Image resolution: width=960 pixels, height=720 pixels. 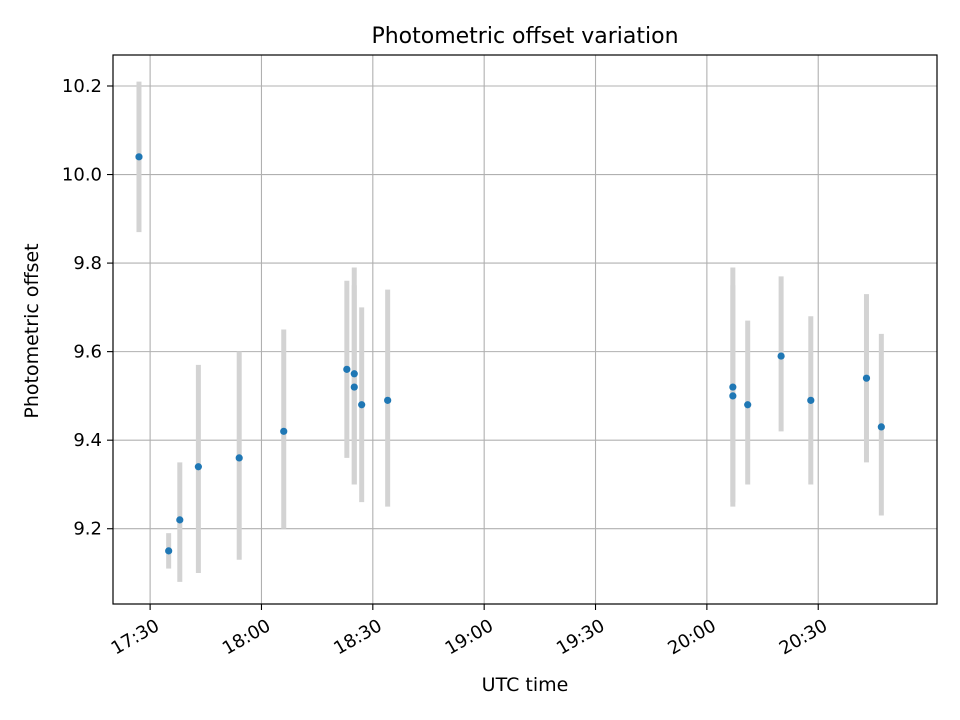 What do you see at coordinates (32, 330) in the screenshot?
I see `y-axis-label: Photometric offset` at bounding box center [32, 330].